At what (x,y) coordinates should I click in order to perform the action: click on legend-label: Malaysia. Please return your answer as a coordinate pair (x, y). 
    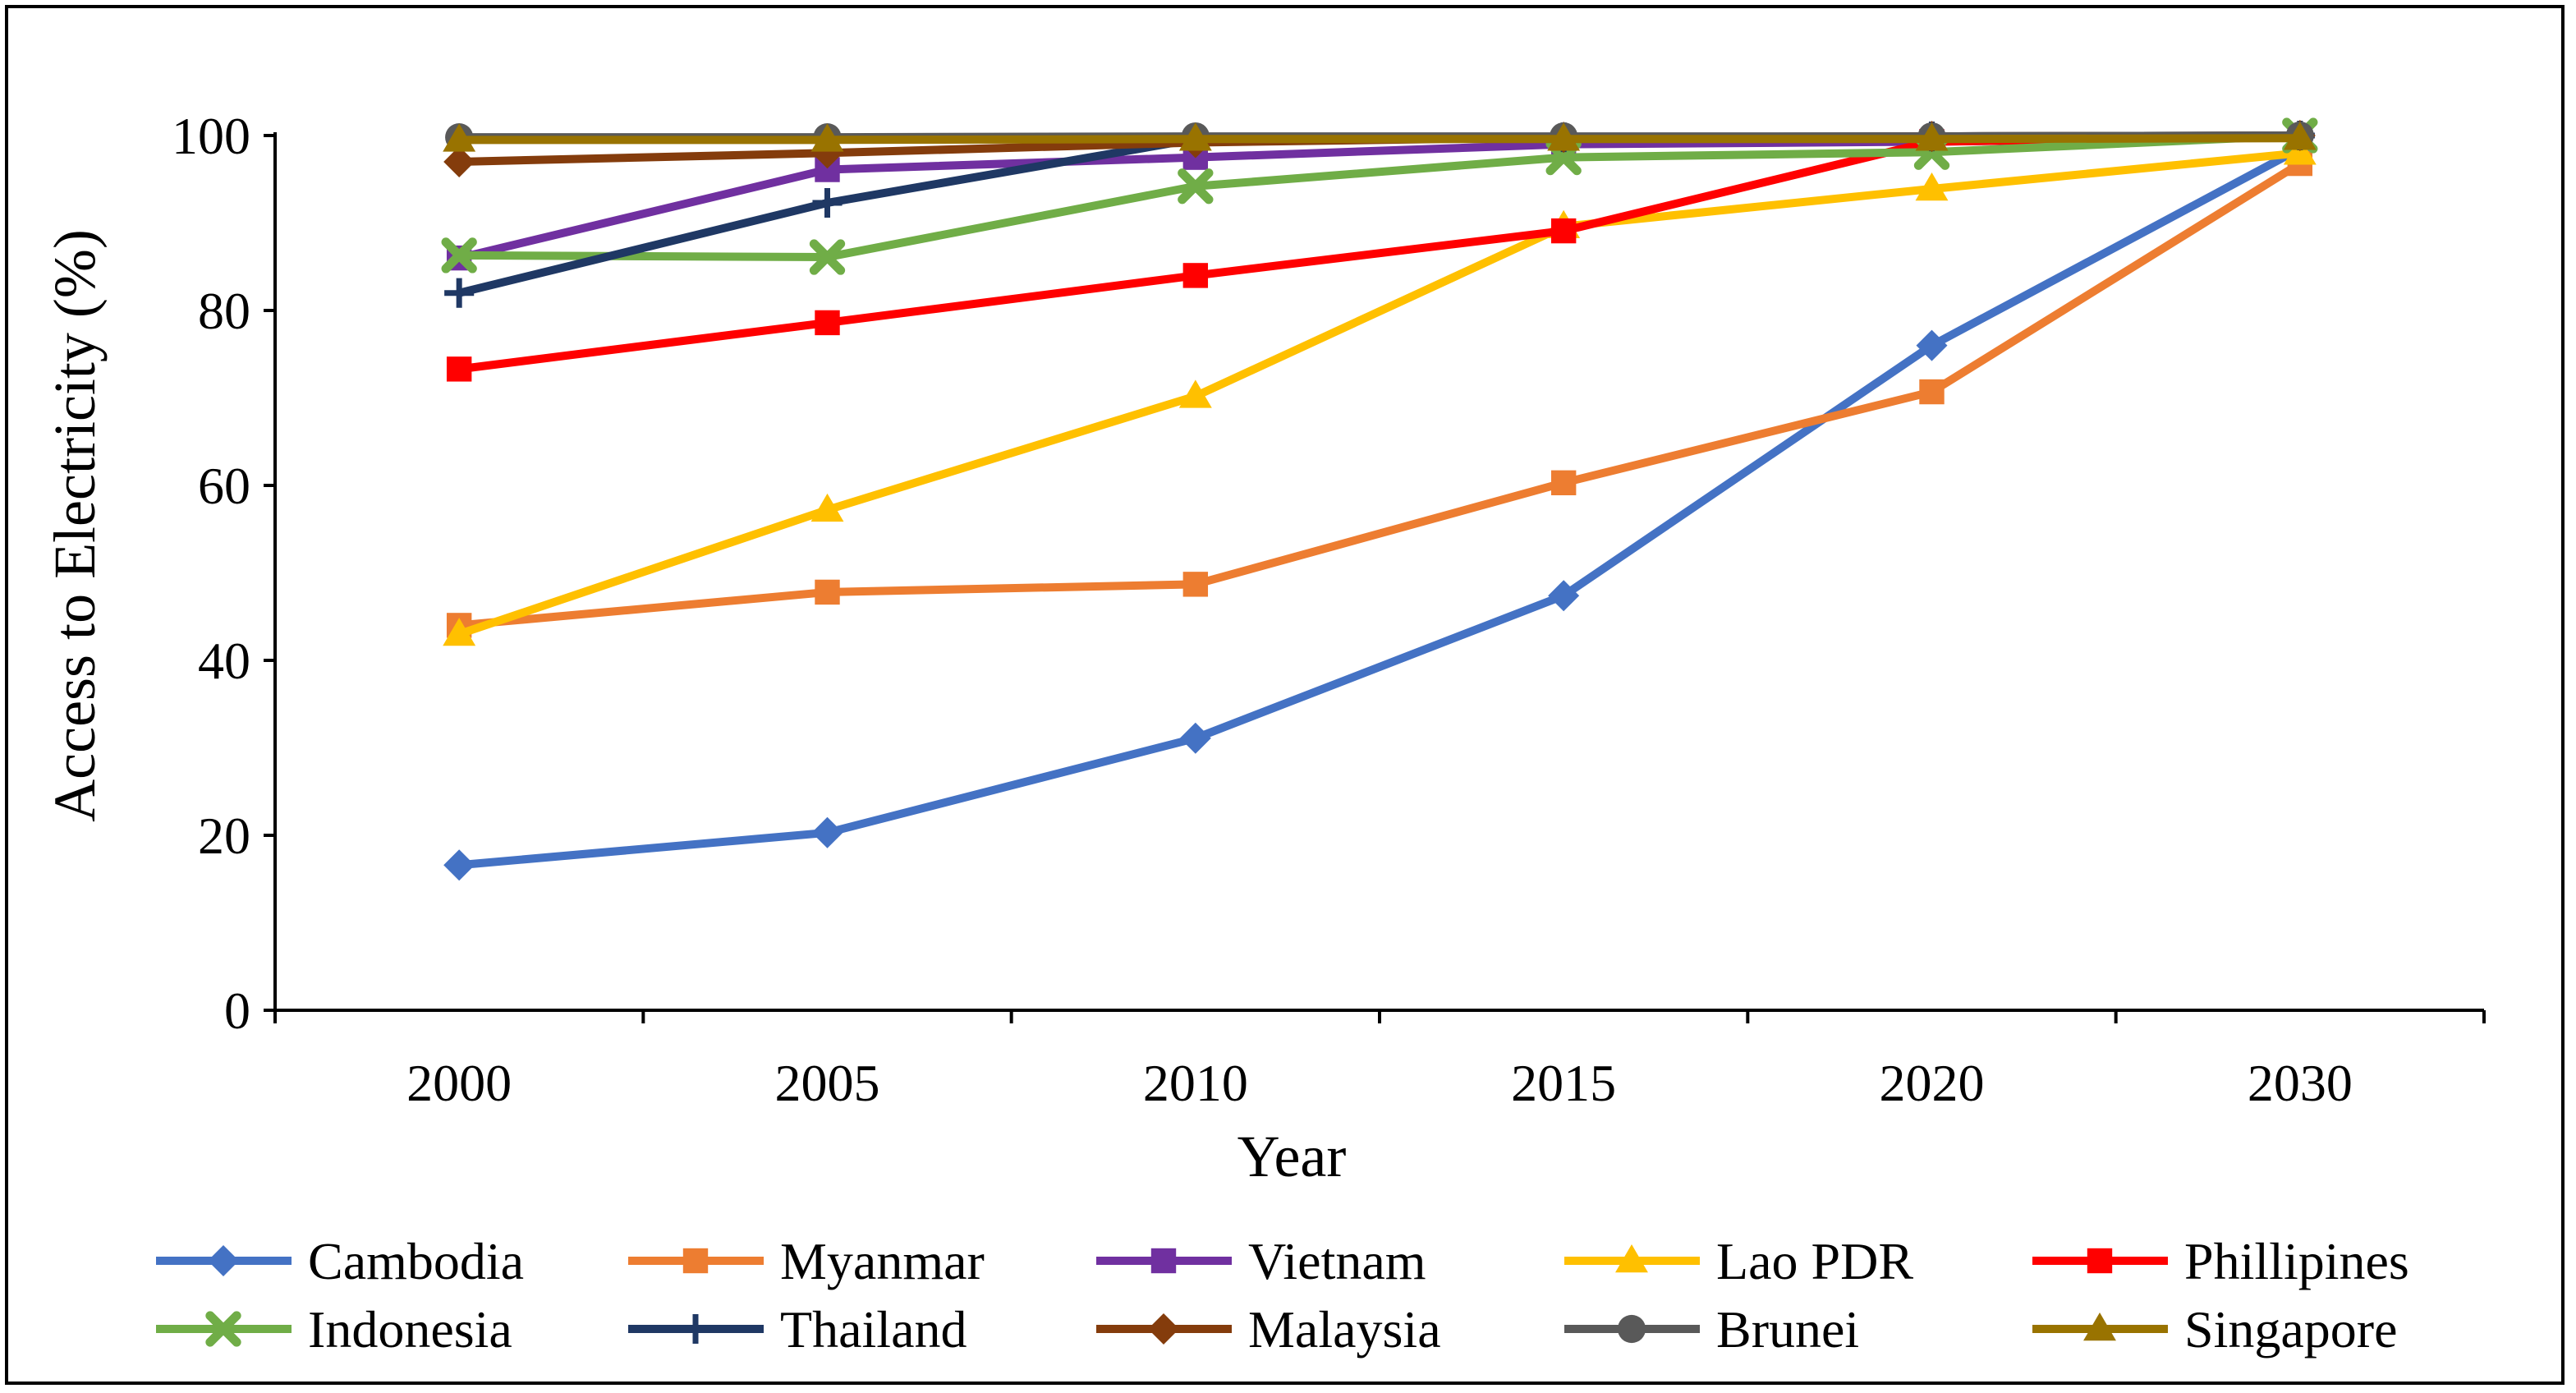
    Looking at the image, I should click on (1344, 1329).